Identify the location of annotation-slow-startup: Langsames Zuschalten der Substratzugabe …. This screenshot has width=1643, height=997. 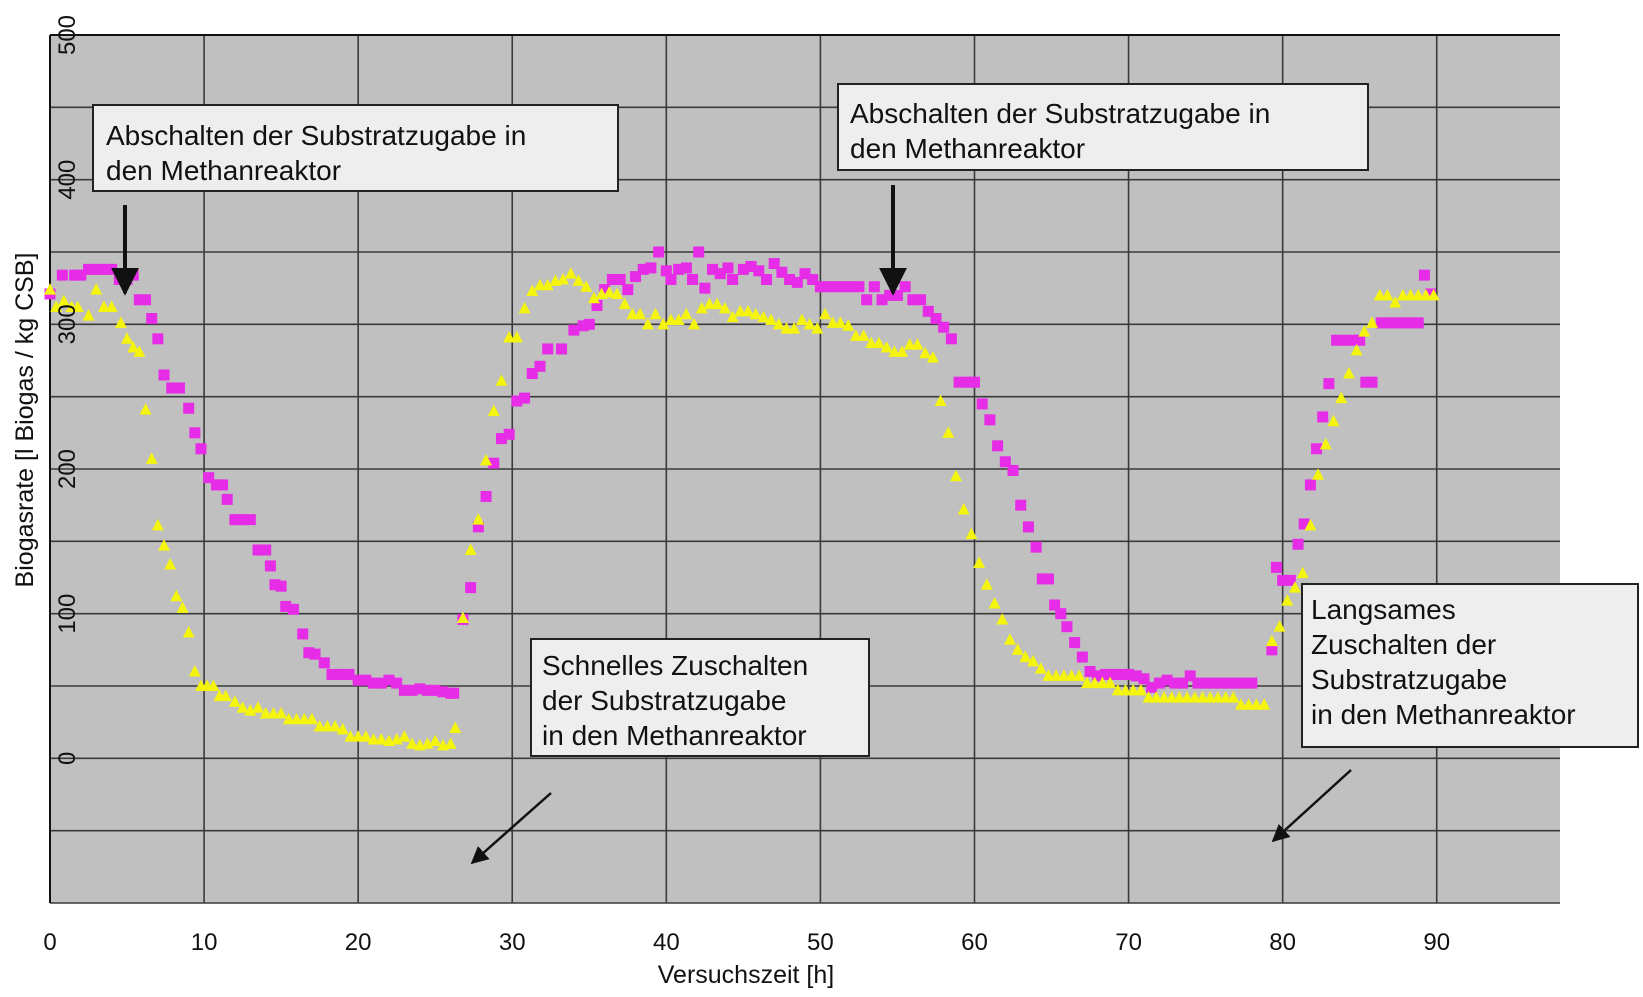
(1455, 713).